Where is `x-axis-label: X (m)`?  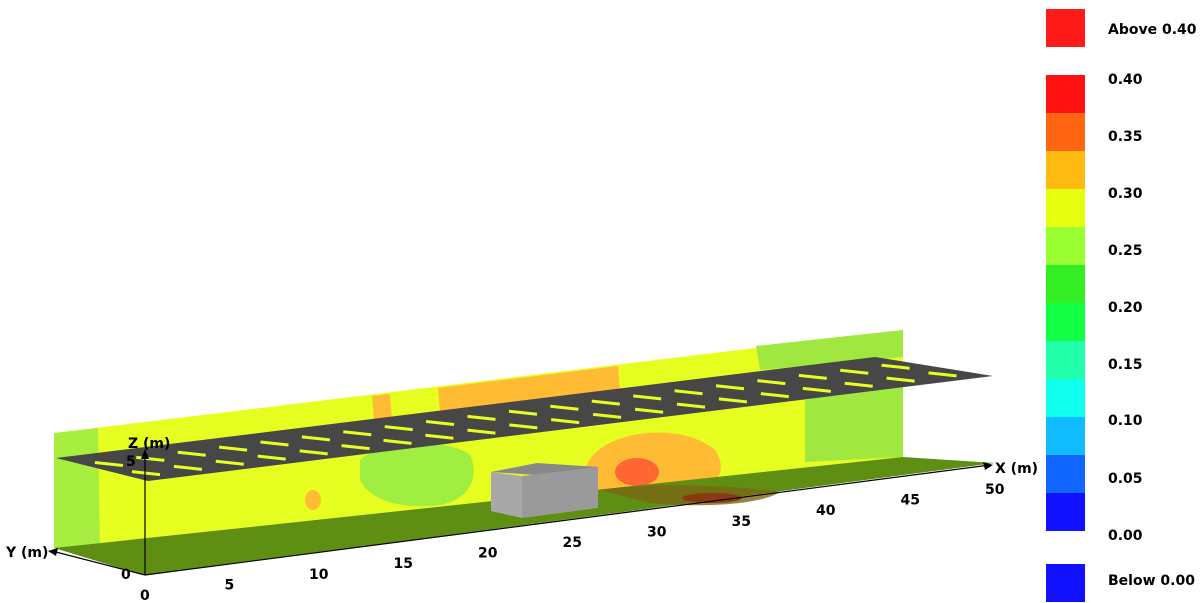
x-axis-label: X (m) is located at coordinates (1016, 469).